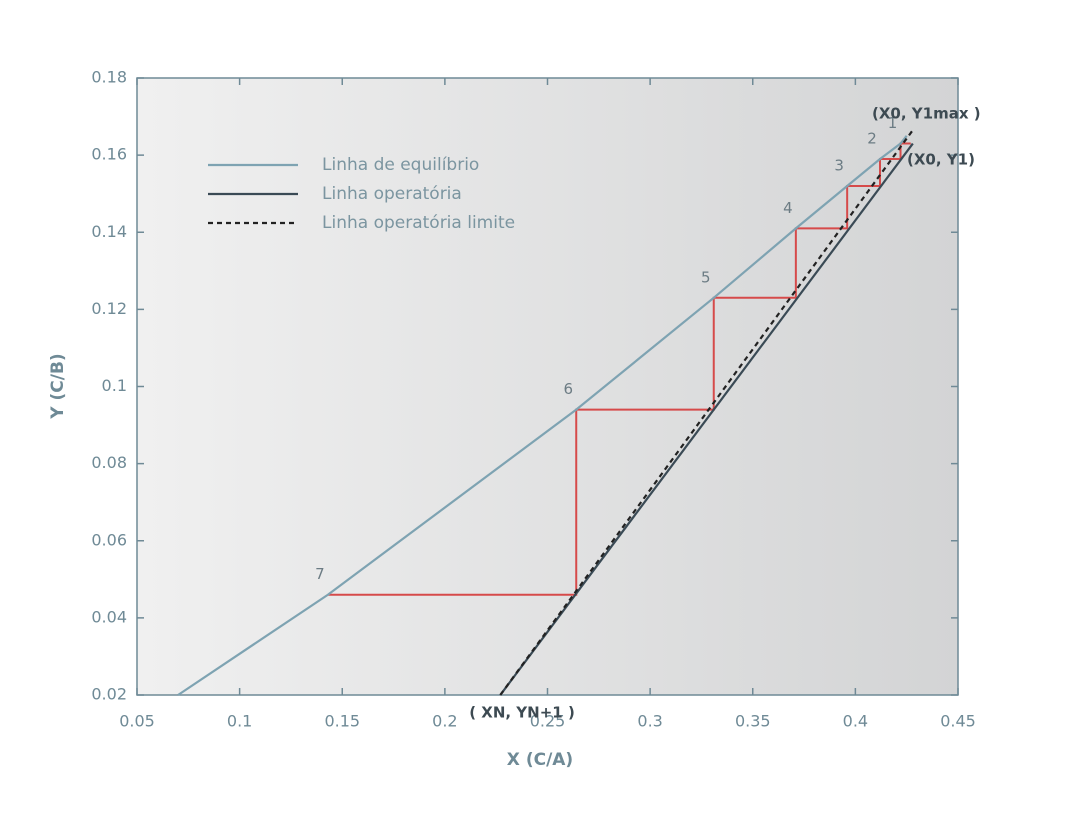 The image size is (1080, 838). What do you see at coordinates (706, 277) in the screenshot?
I see `step-label: 5` at bounding box center [706, 277].